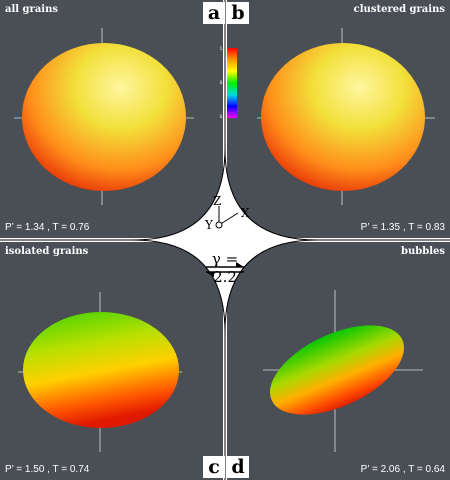  I want to click on ellipsoid-all-grains, so click(104, 116).